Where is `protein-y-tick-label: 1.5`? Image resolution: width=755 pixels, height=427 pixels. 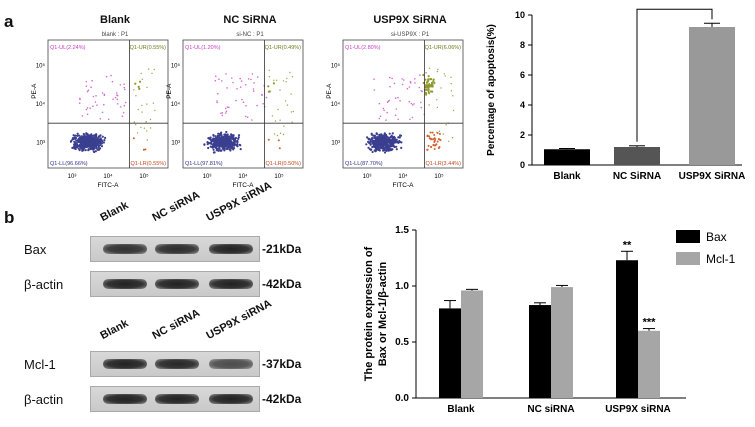
protein-y-tick-label: 1.5 is located at coordinates (402, 230).